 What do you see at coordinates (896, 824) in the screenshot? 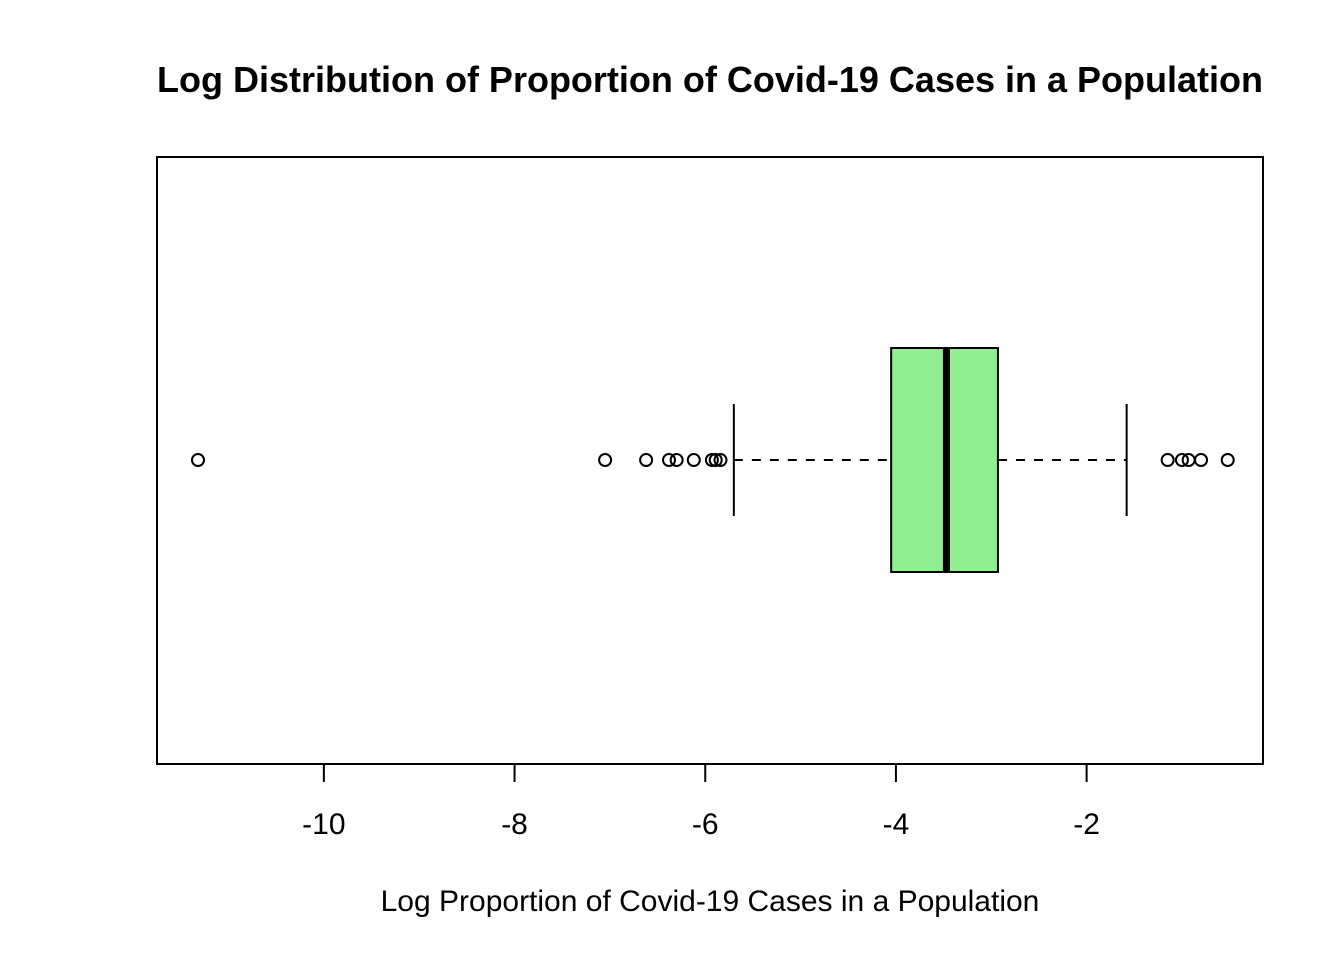
I see `x-tick-label: -4` at bounding box center [896, 824].